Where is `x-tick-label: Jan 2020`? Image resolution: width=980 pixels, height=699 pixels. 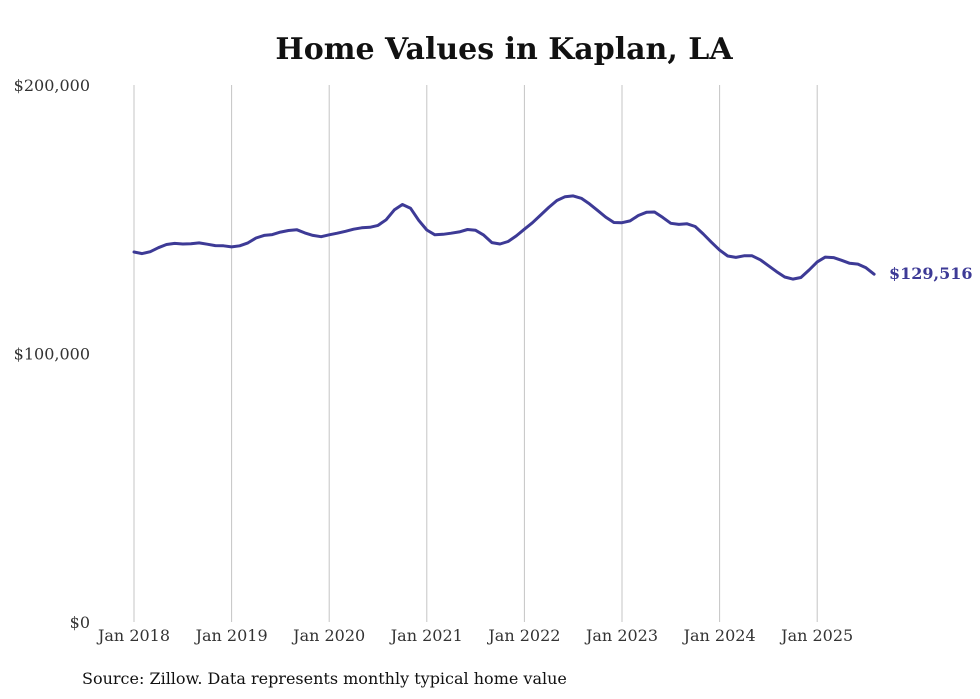
x-tick-label: Jan 2020 is located at coordinates (328, 635).